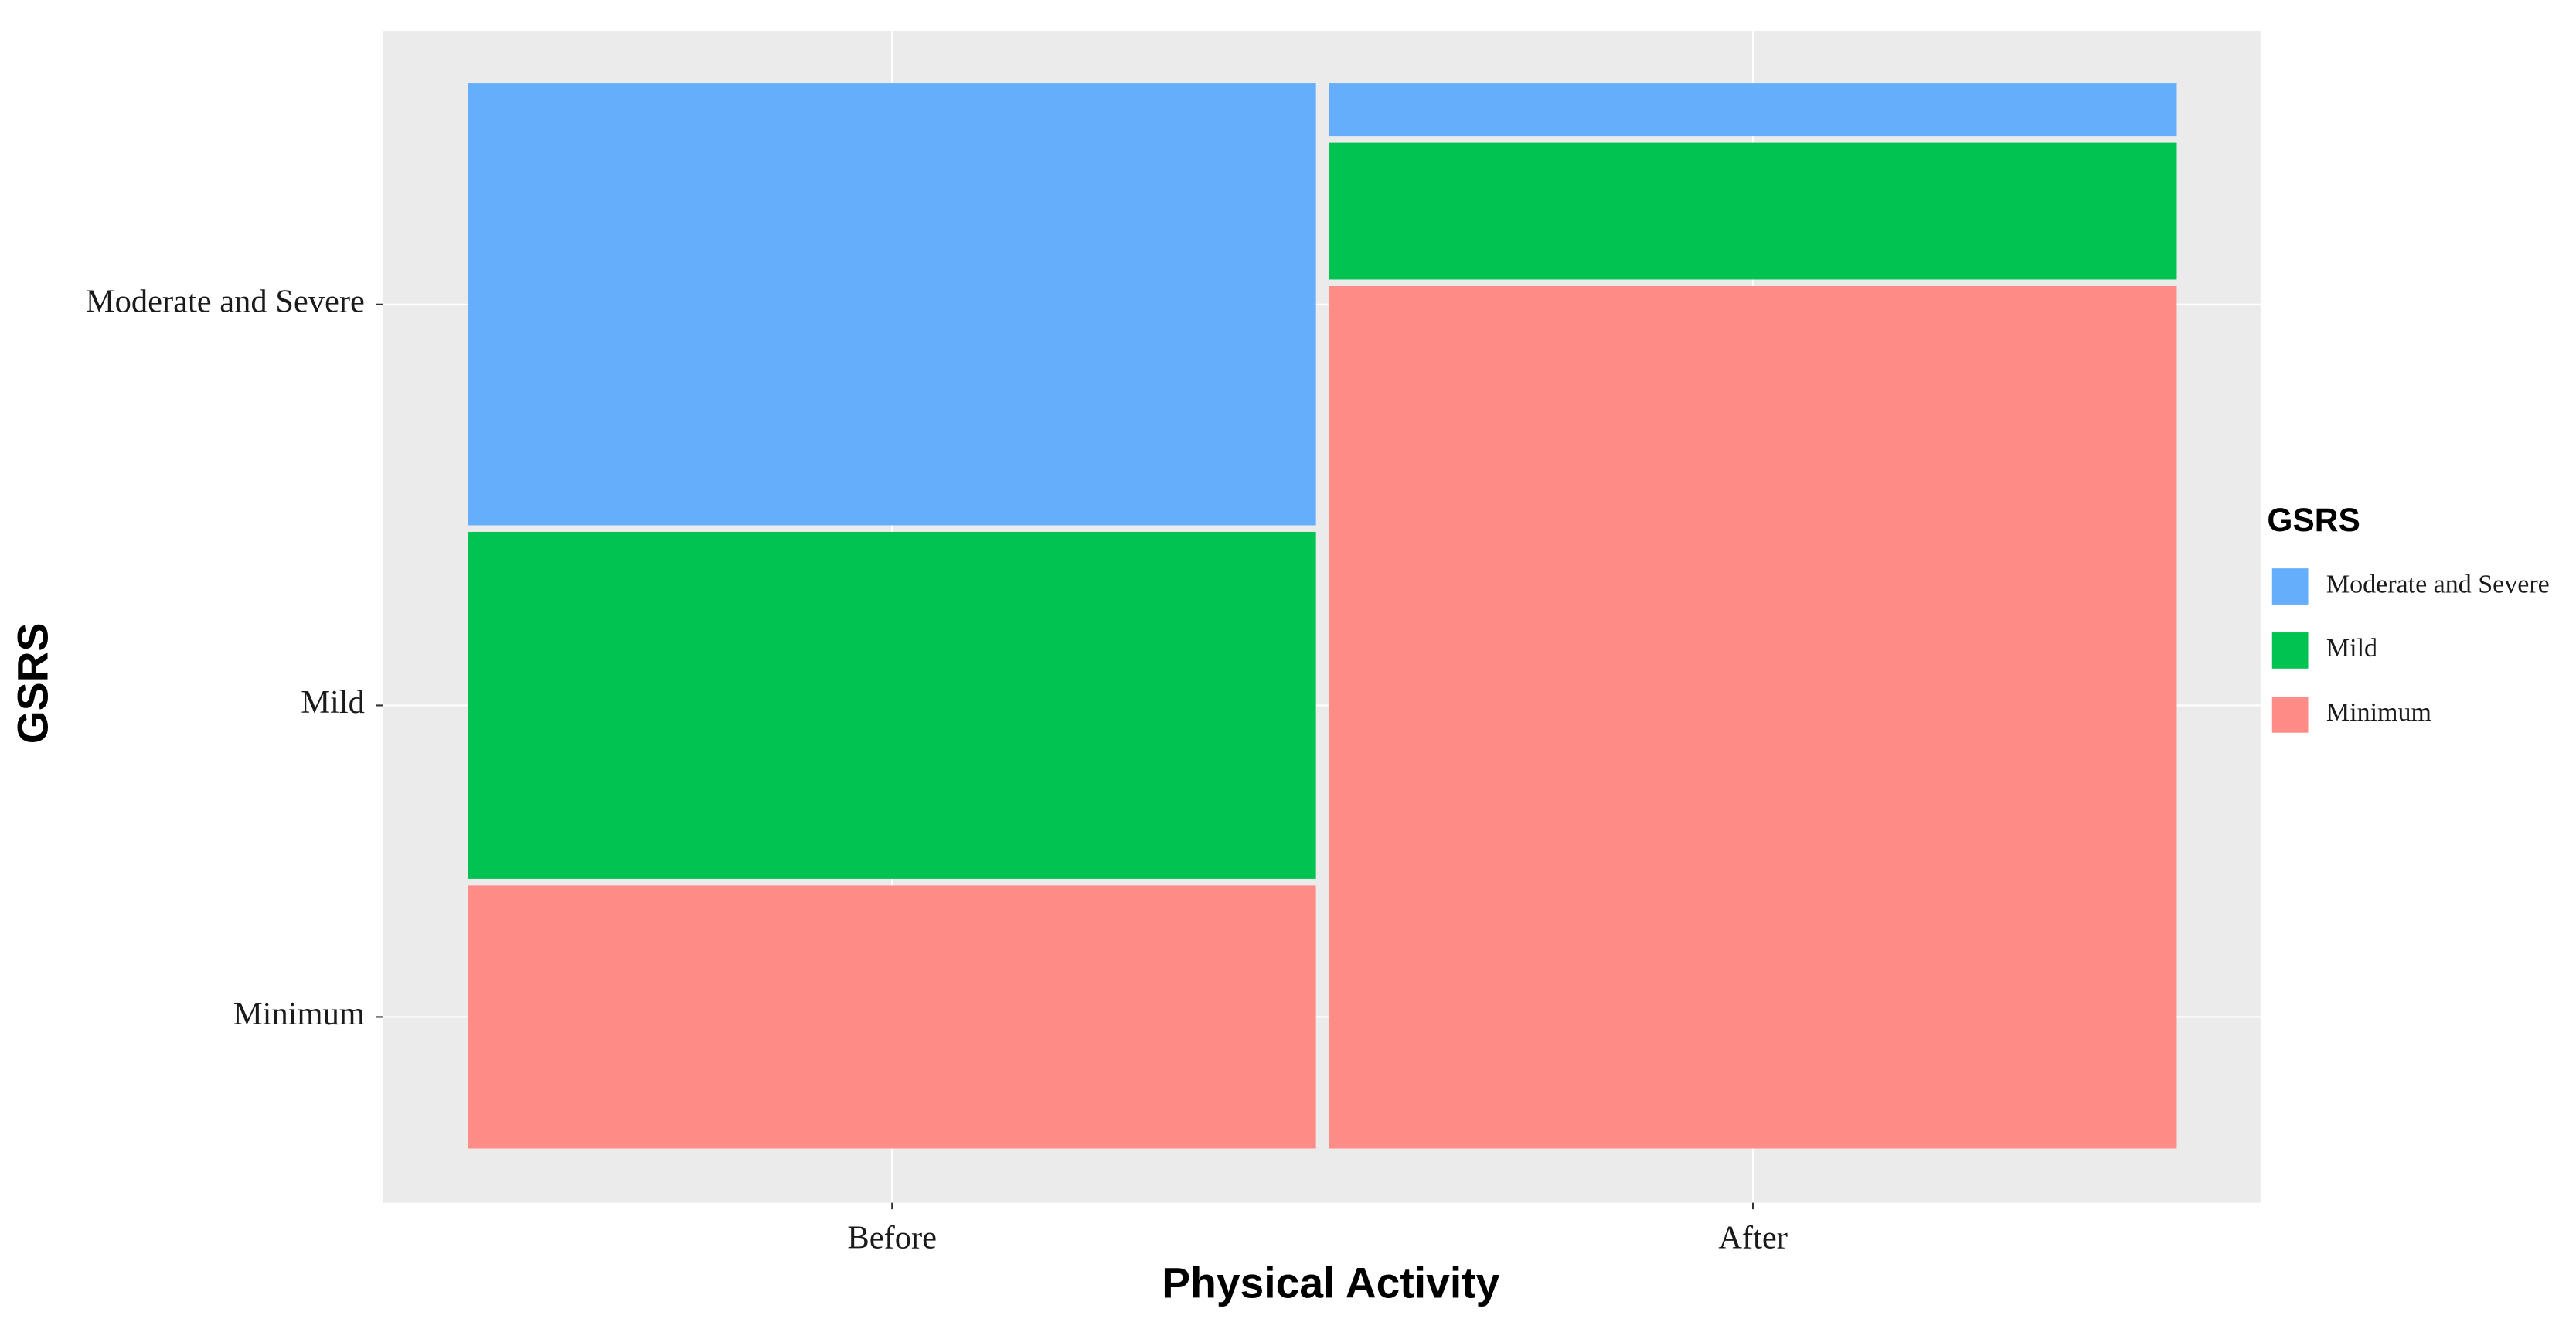  I want to click on legend-label: Mild, so click(2351, 648).